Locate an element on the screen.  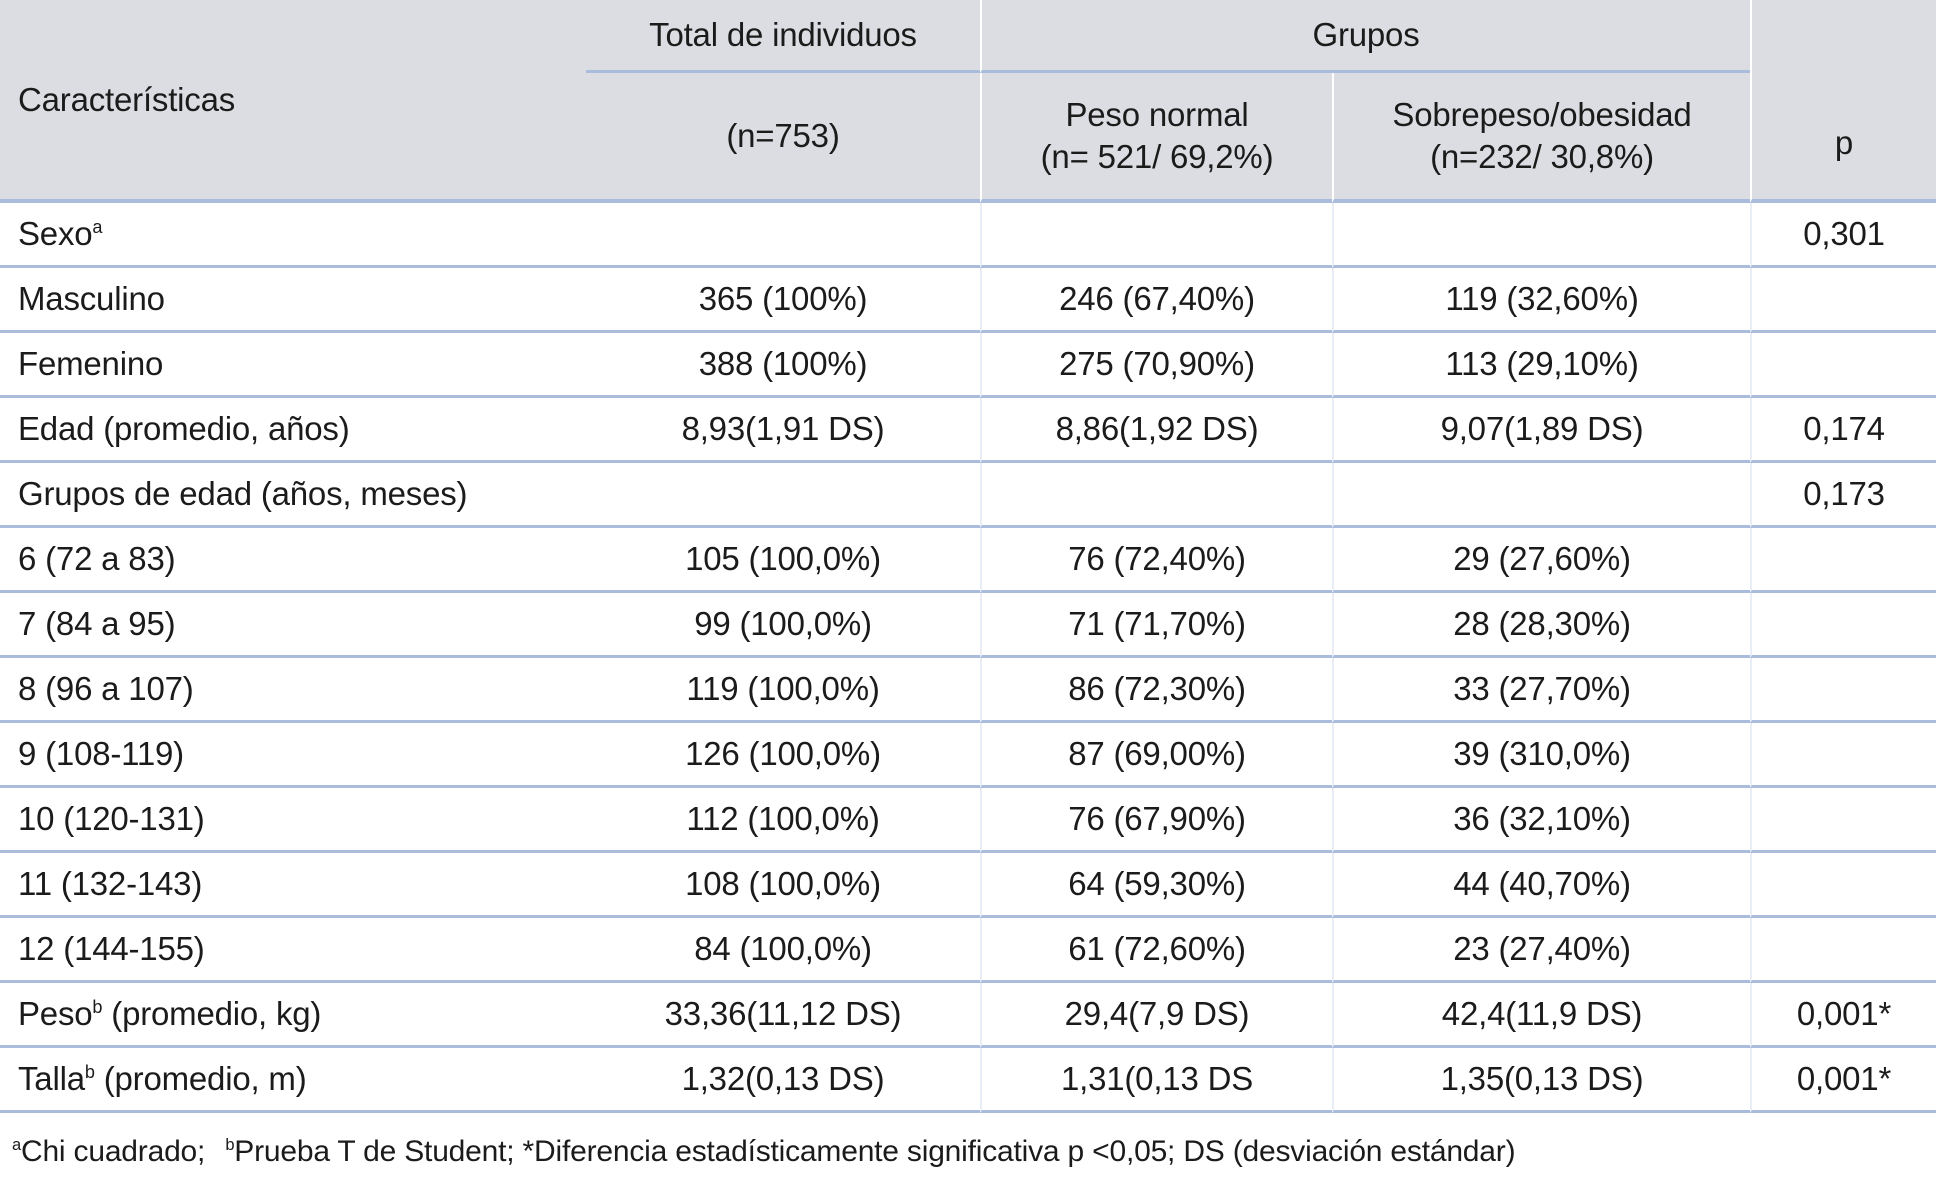
cell-sobrepeso: 23 (27,40%) is located at coordinates (1541, 950).